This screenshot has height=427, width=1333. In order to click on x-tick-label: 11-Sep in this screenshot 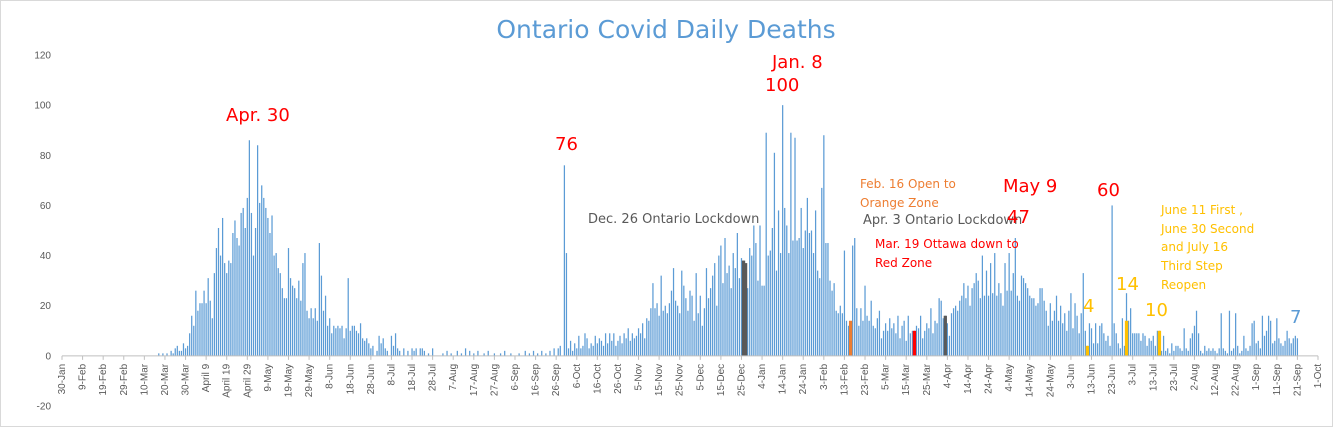, I will do `click(1277, 379)`.